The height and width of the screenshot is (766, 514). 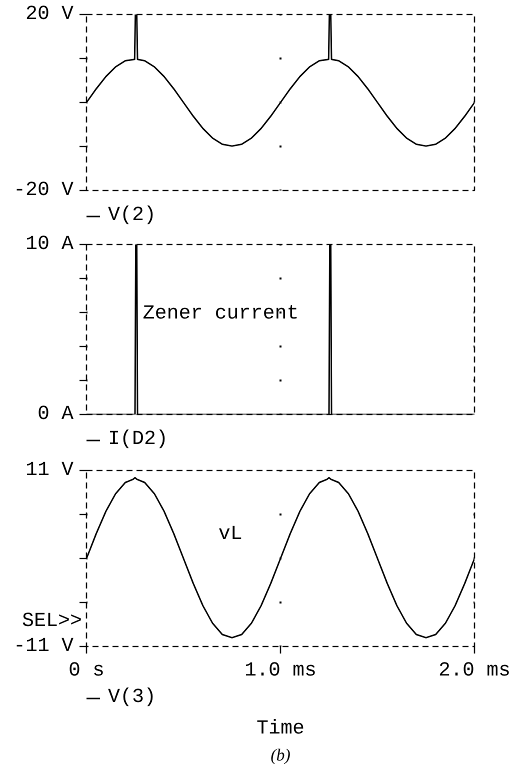 I want to click on y-tick-label: 0 A, so click(x=55, y=414).